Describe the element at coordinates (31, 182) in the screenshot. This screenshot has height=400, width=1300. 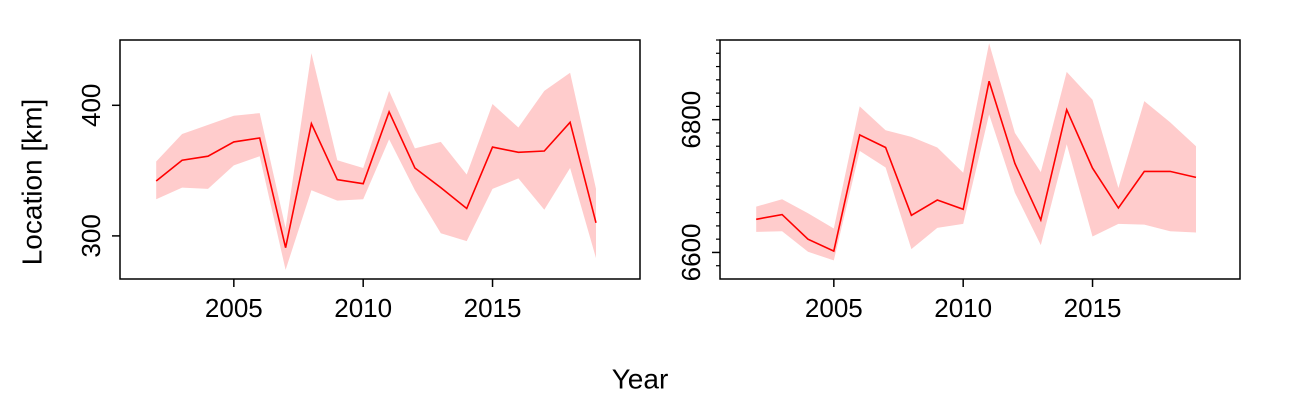
I see `y-axis-title: Location [km]` at that location.